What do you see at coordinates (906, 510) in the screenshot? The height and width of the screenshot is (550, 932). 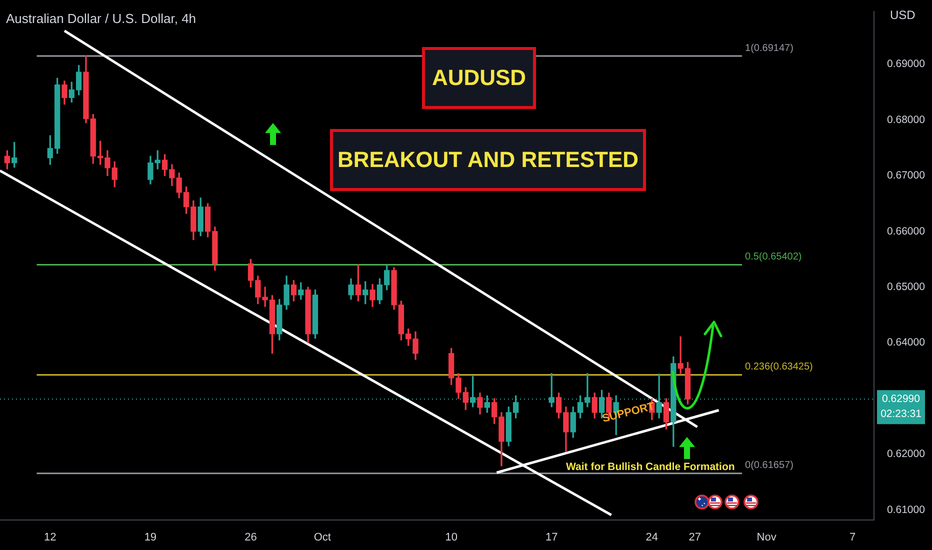 I see `y-tick-label: 0.61000` at bounding box center [906, 510].